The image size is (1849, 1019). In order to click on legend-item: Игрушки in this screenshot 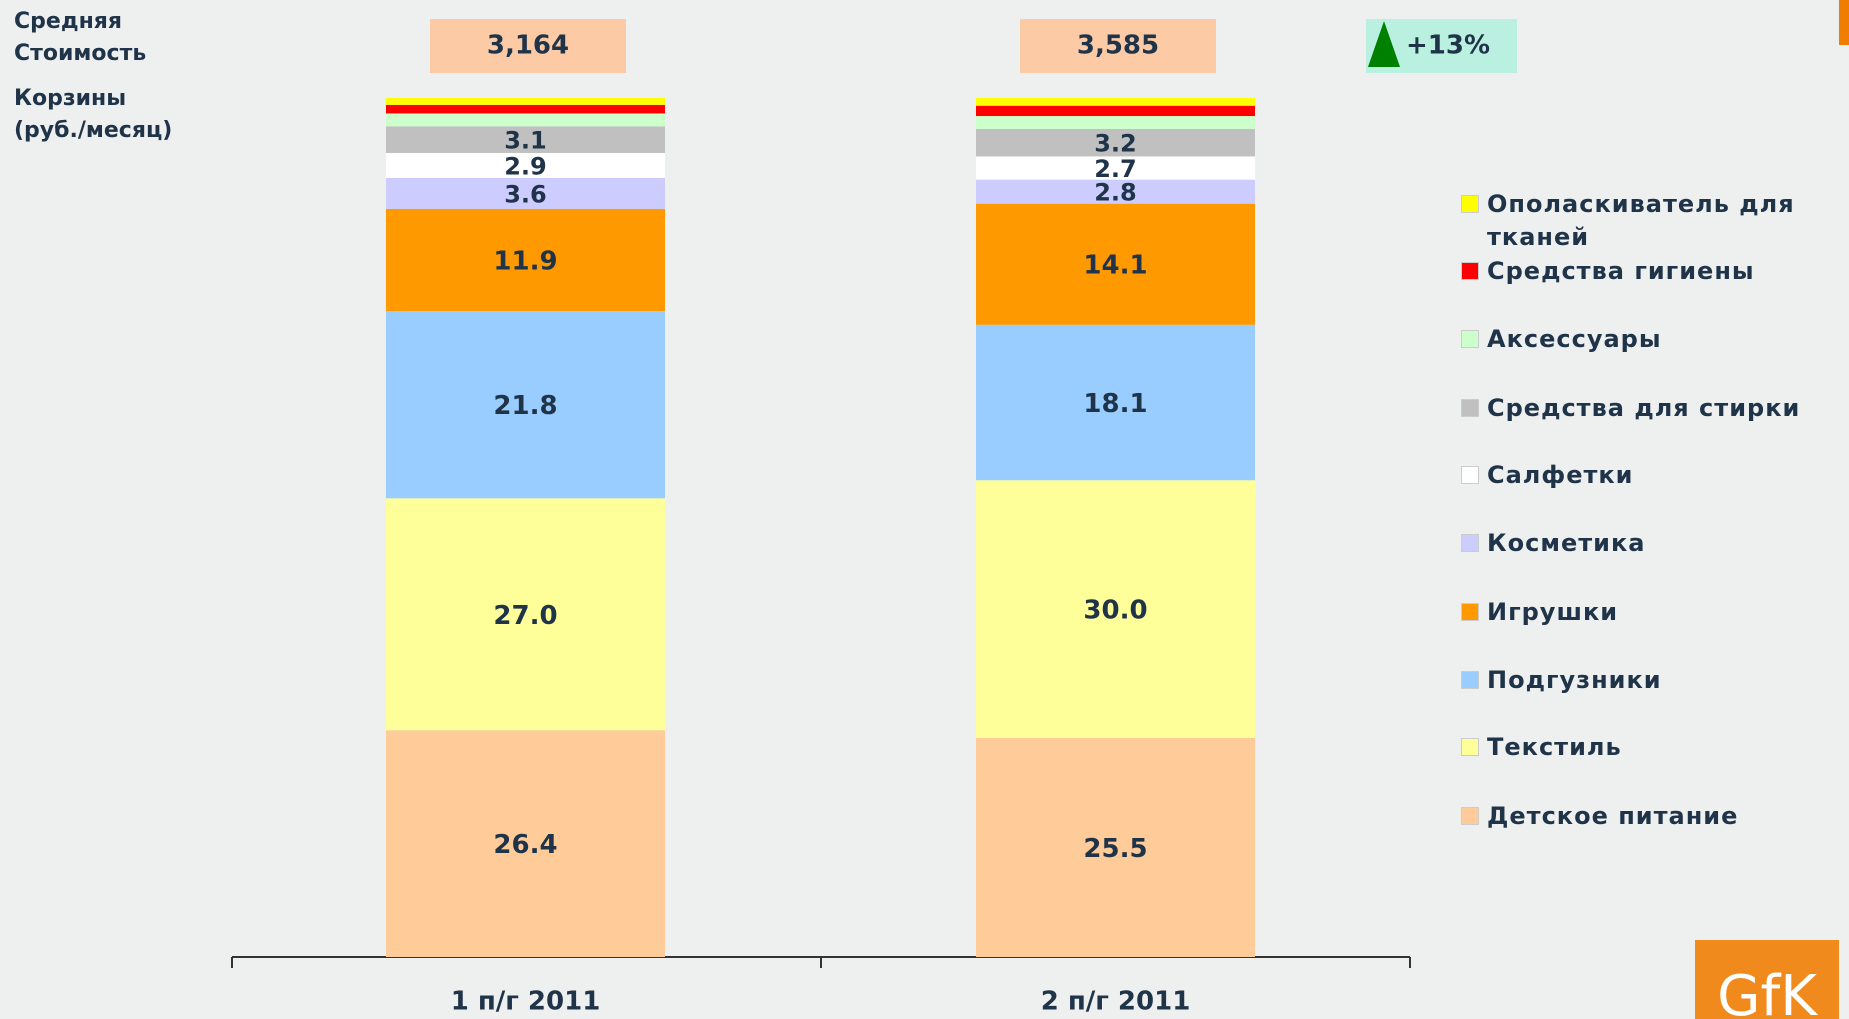, I will do `click(1650, 612)`.